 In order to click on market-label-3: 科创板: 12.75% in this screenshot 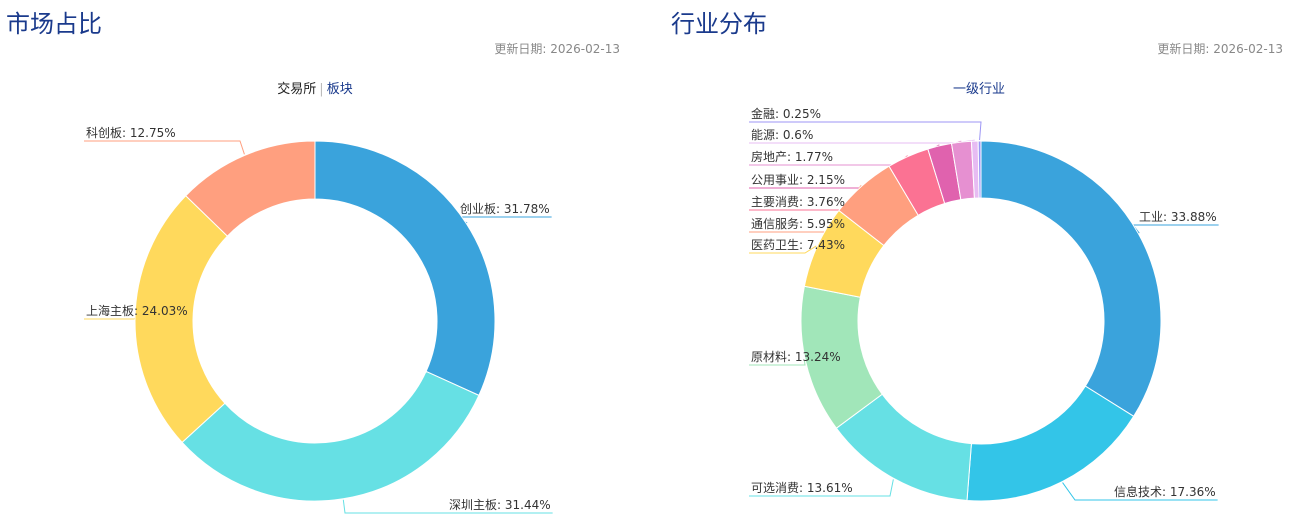, I will do `click(131, 133)`.